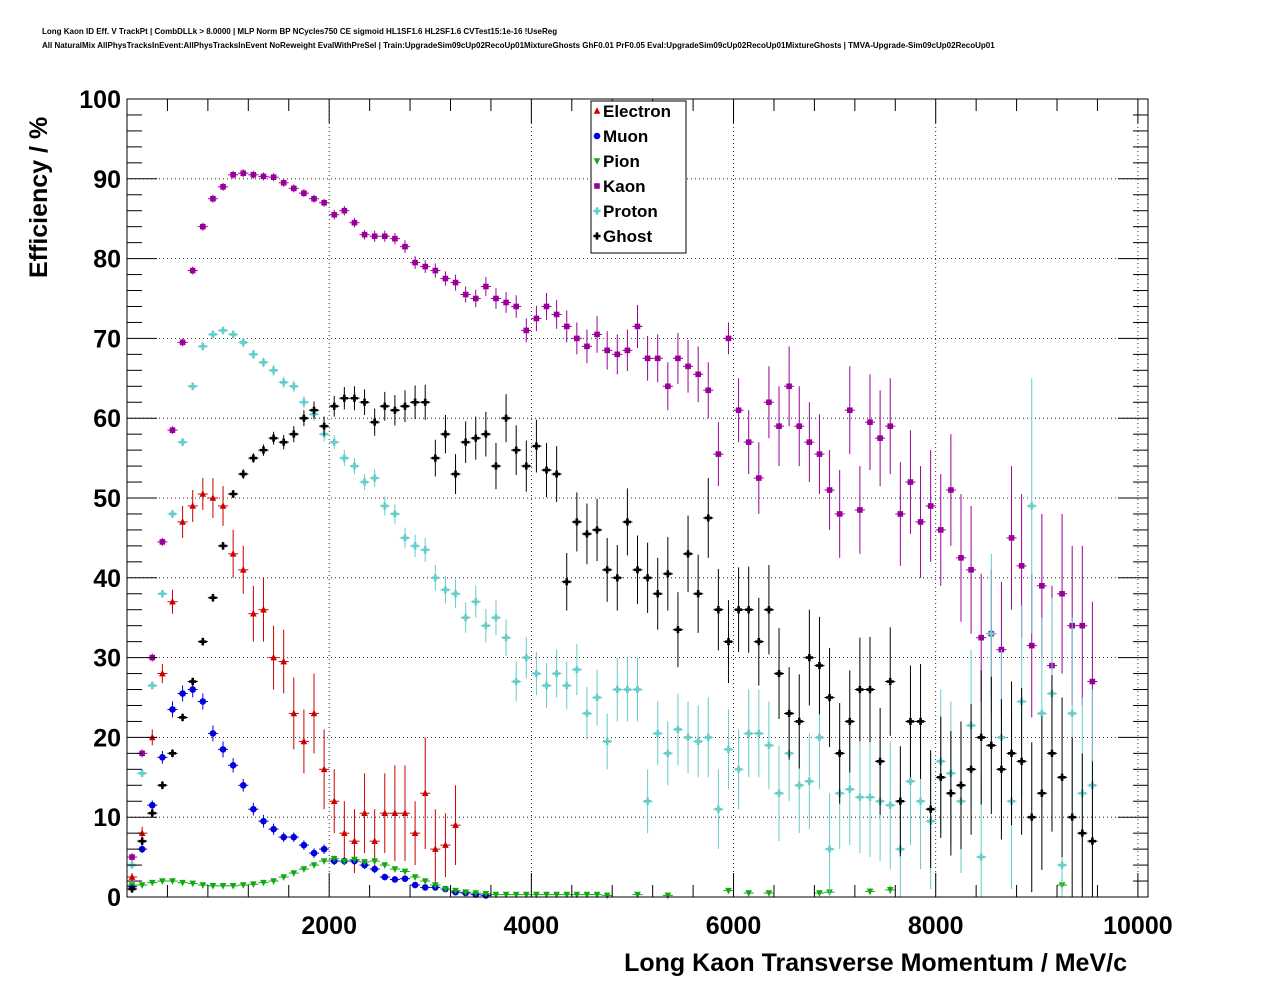 The width and height of the screenshot is (1276, 996). What do you see at coordinates (875, 963) in the screenshot?
I see `x-axis-label: Long Kaon Transverse Momentum / MeV/c` at bounding box center [875, 963].